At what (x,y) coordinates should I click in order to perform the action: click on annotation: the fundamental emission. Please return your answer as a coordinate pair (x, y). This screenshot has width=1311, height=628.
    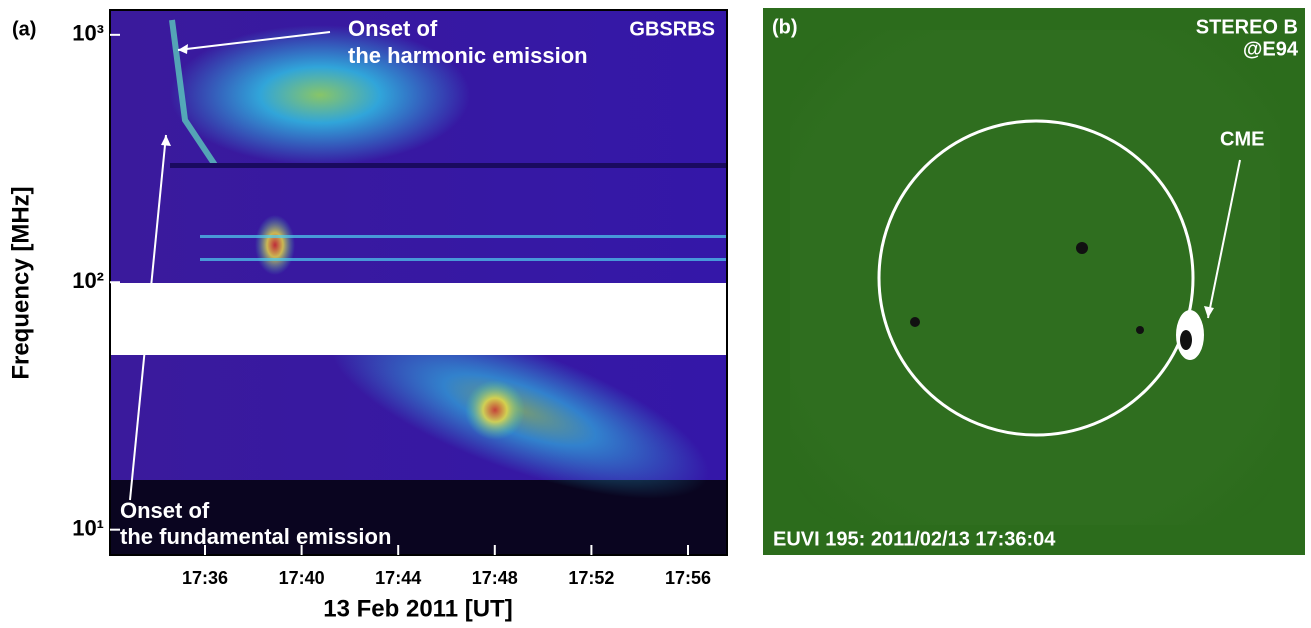
    Looking at the image, I should click on (255, 536).